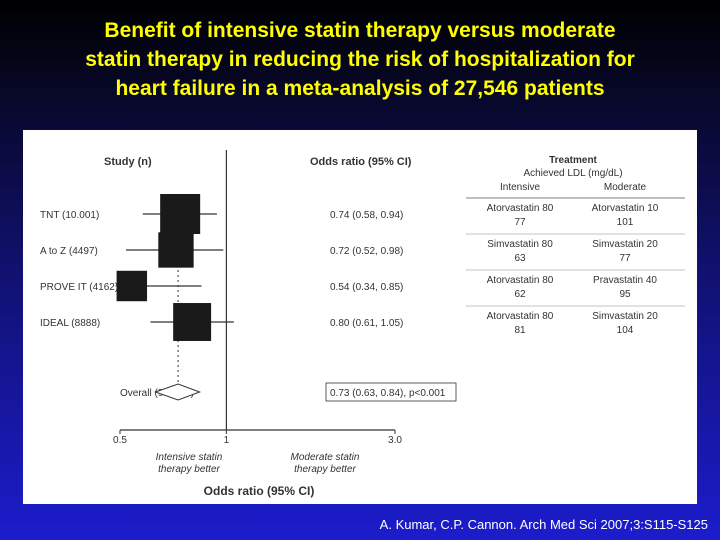  Describe the element at coordinates (625, 187) in the screenshot. I see `moderate-column-header: Moderate` at that location.